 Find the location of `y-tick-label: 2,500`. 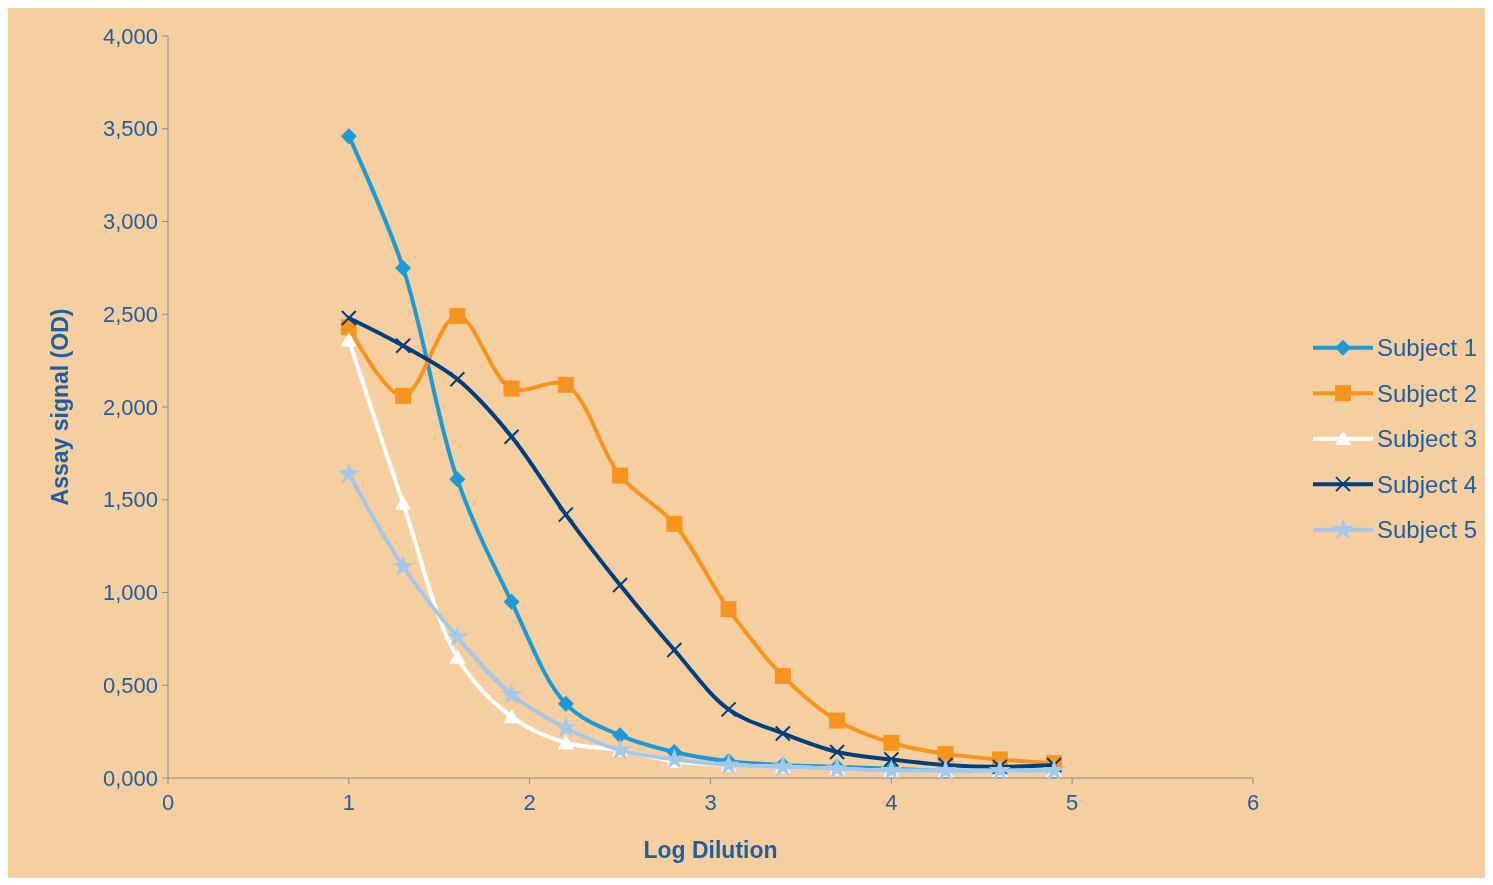

y-tick-label: 2,500 is located at coordinates (130, 314).